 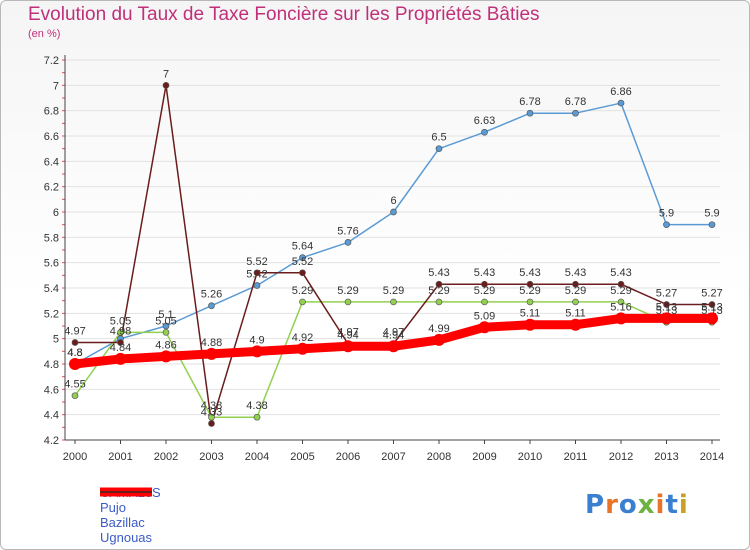 I want to click on data-label: 5.27, so click(x=666, y=293).